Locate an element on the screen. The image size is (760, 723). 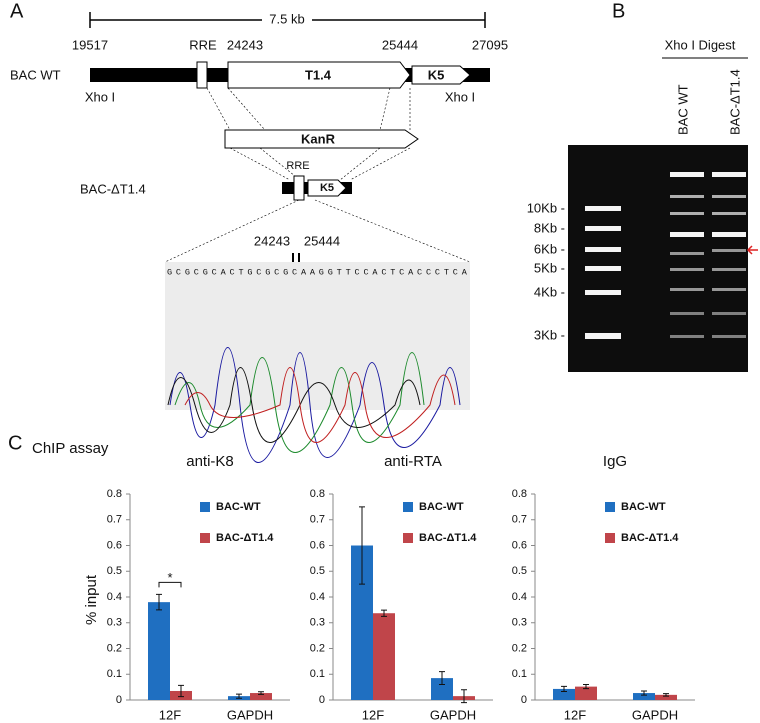
kanr-box is located at coordinates (321, 139).